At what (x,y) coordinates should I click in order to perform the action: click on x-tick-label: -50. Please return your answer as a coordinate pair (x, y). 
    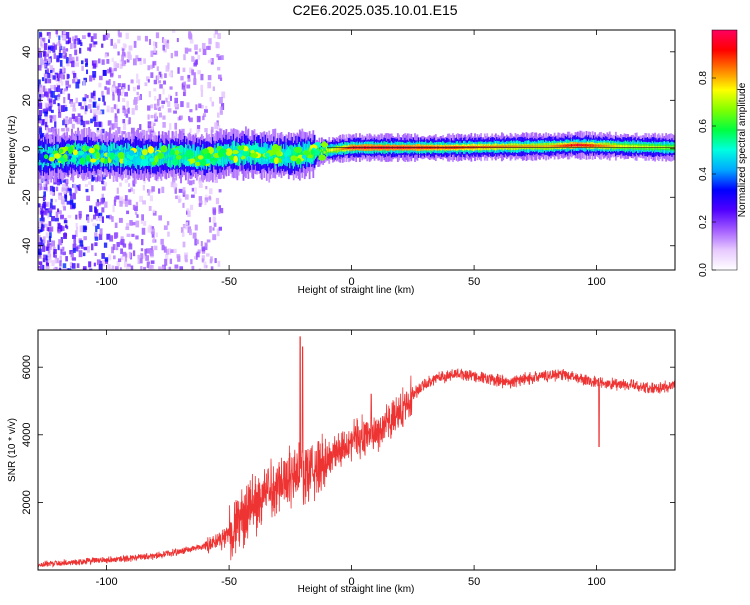
    Looking at the image, I should click on (229, 582).